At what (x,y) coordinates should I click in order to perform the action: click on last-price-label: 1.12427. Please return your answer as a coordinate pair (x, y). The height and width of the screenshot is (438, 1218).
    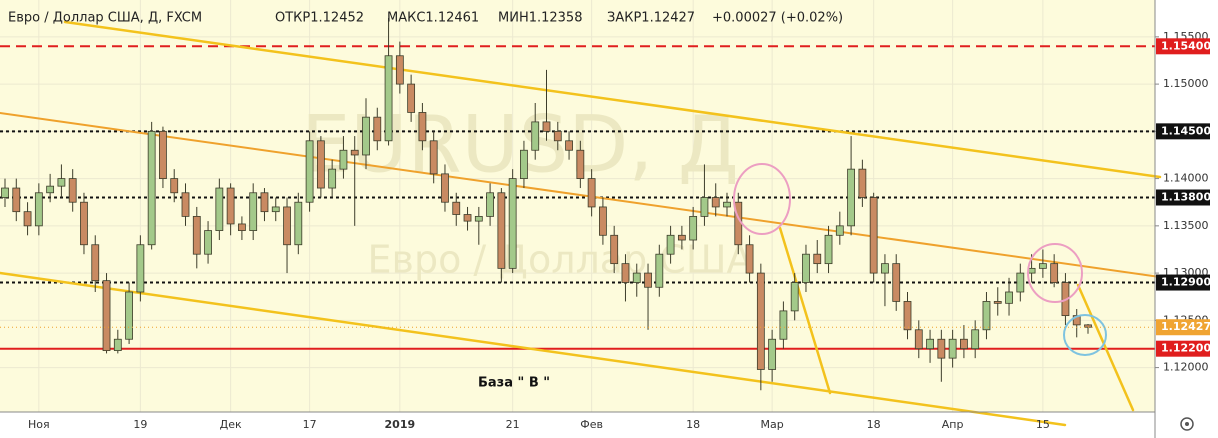
    Looking at the image, I should click on (1186, 326).